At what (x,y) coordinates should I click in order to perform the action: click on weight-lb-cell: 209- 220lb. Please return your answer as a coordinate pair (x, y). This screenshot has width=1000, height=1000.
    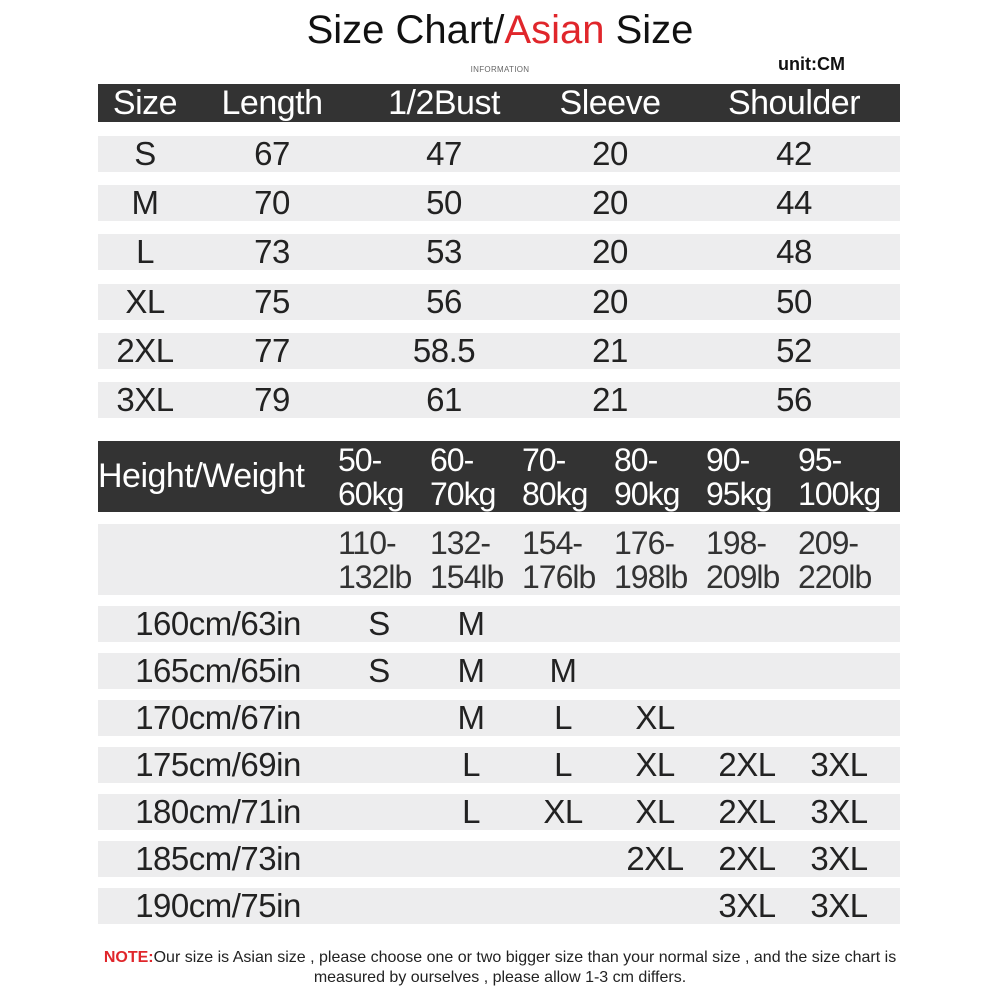
    Looking at the image, I should click on (849, 559).